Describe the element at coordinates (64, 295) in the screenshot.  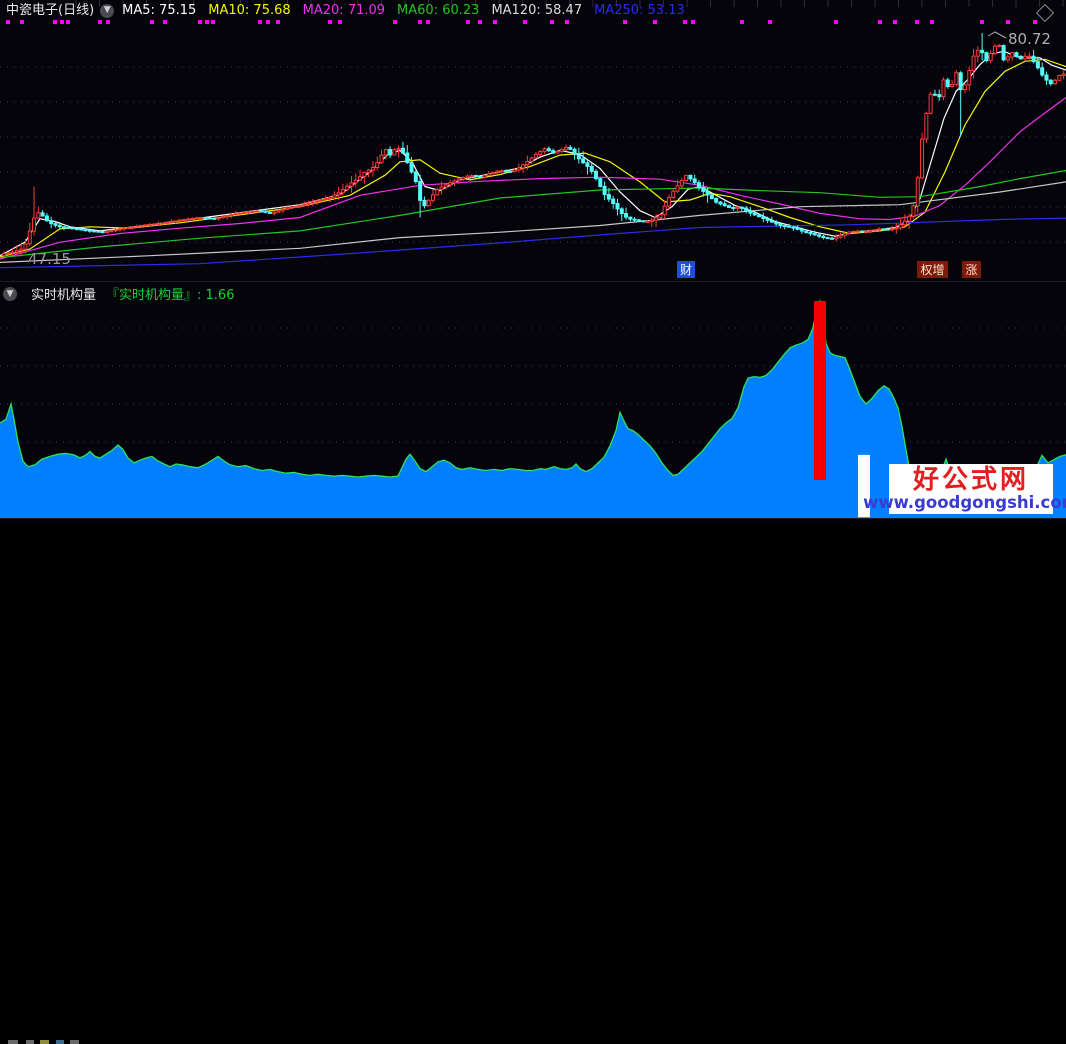
I see `indicator-title: 实时机构量` at that location.